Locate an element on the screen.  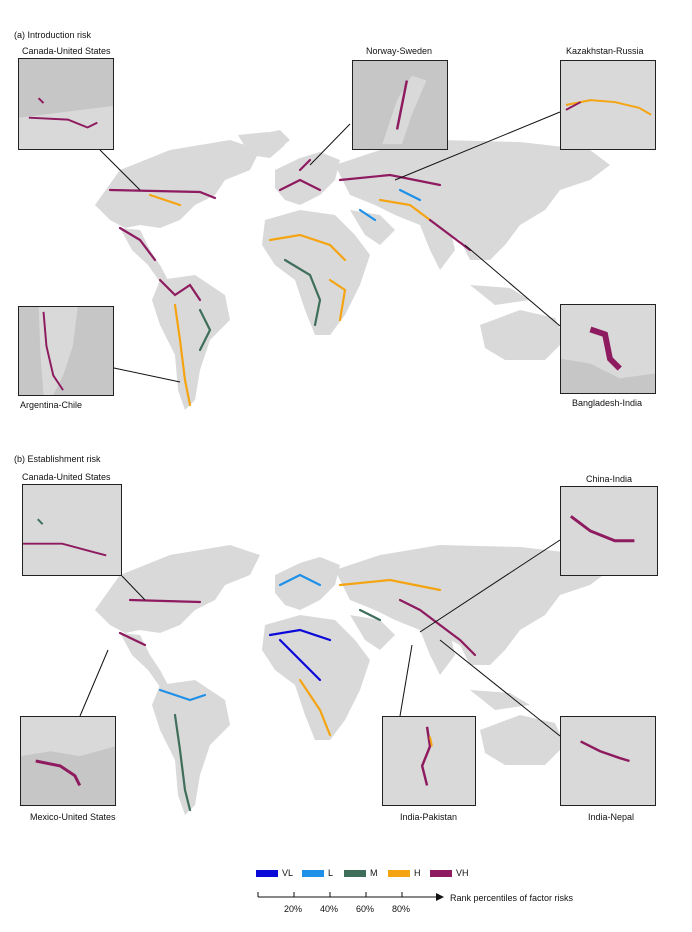
tick-40: 40% is located at coordinates (329, 909).